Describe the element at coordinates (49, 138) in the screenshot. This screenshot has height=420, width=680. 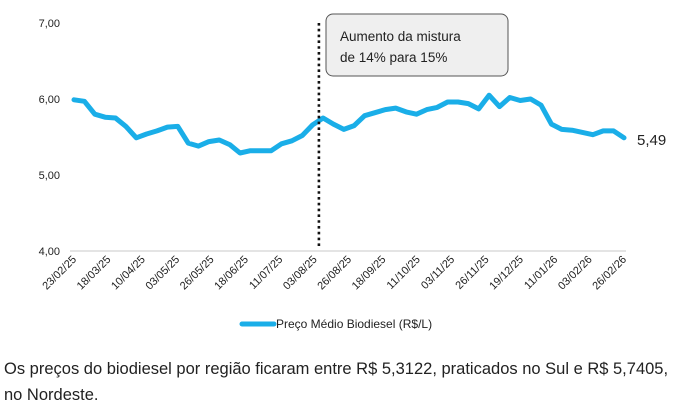
I see `y-axis: 4,00 5,00 6,00 7,00` at that location.